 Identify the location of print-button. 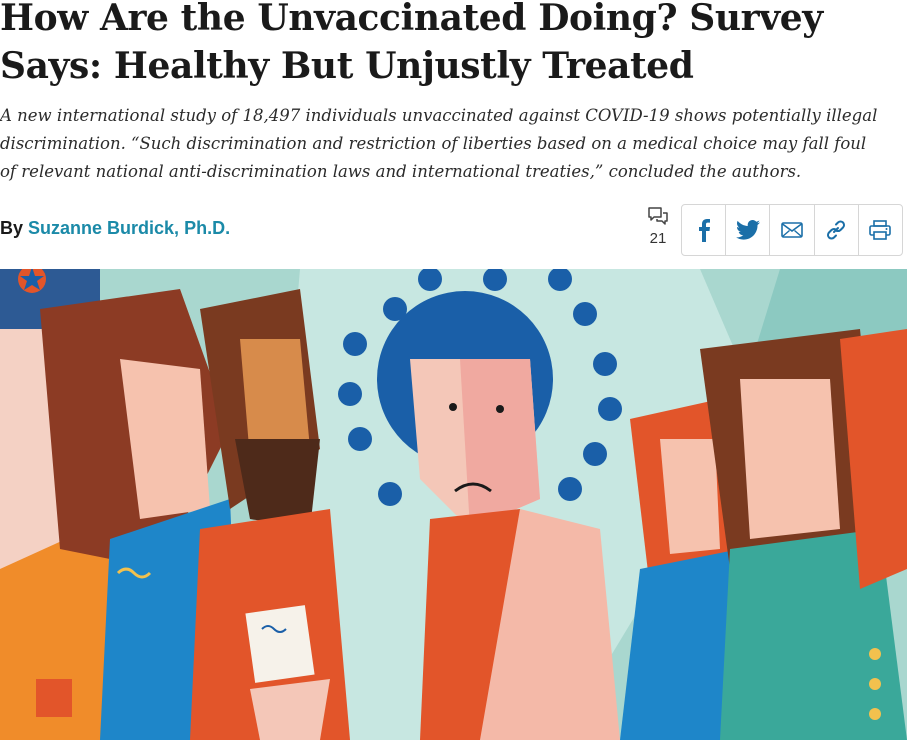
(880, 230).